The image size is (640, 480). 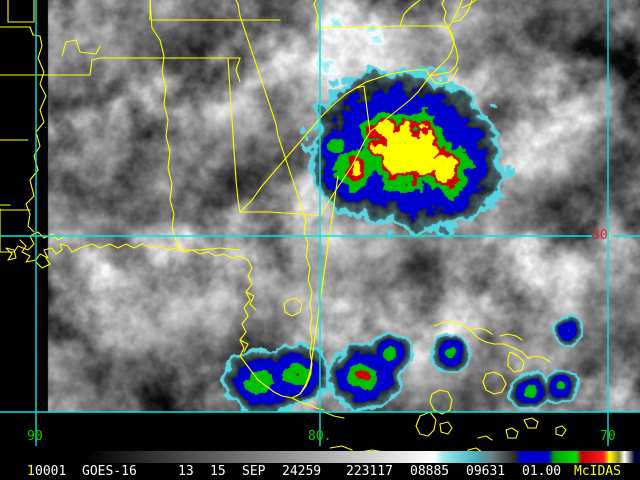 What do you see at coordinates (430, 471) in the screenshot?
I see `line-coordinate: 08885` at bounding box center [430, 471].